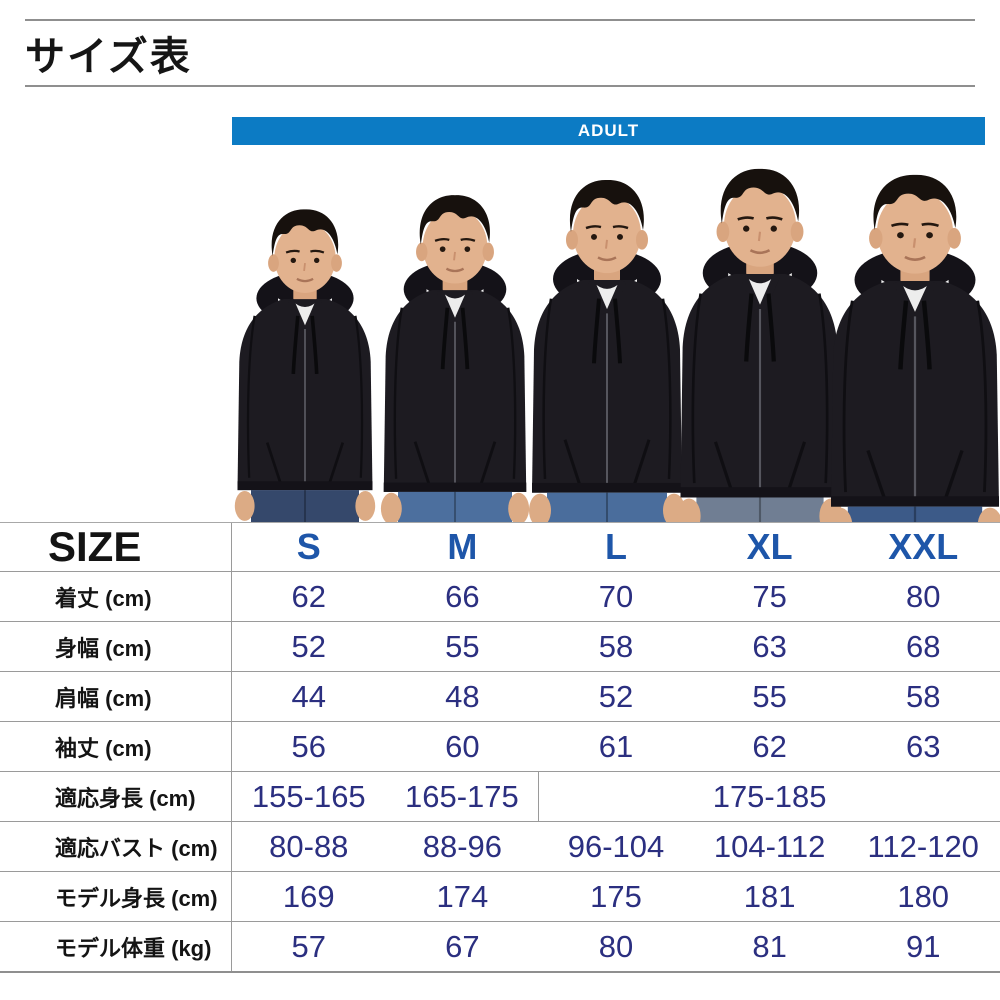 The height and width of the screenshot is (1000, 1000). I want to click on model-size-m, so click(455, 358).